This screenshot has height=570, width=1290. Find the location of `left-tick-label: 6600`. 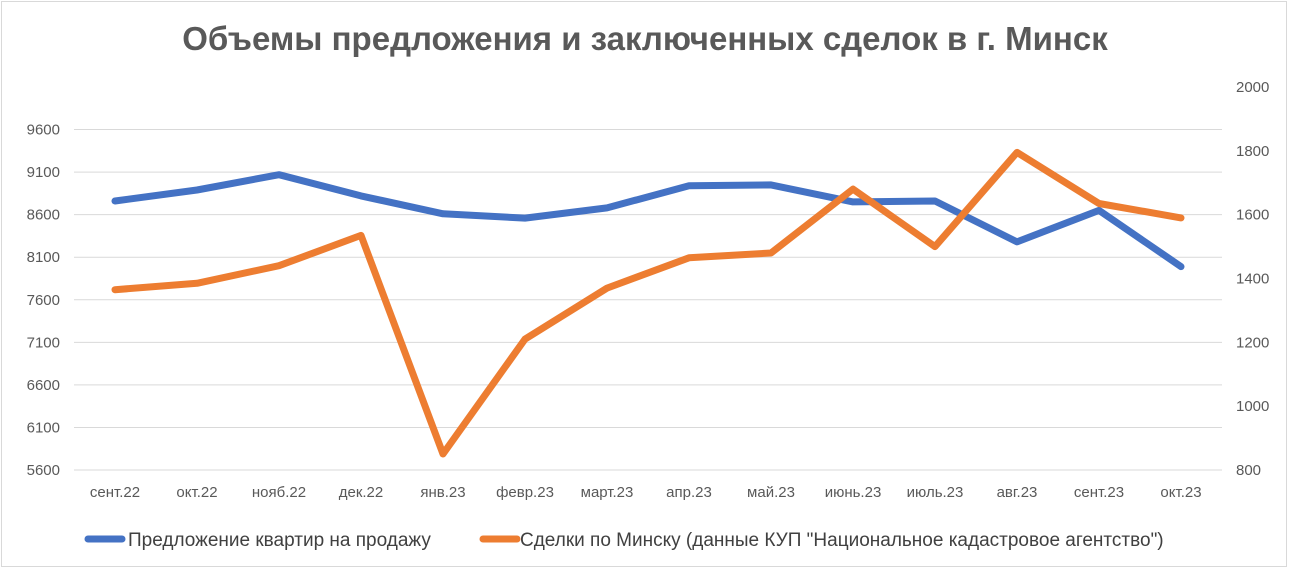

left-tick-label: 6600 is located at coordinates (43, 385).